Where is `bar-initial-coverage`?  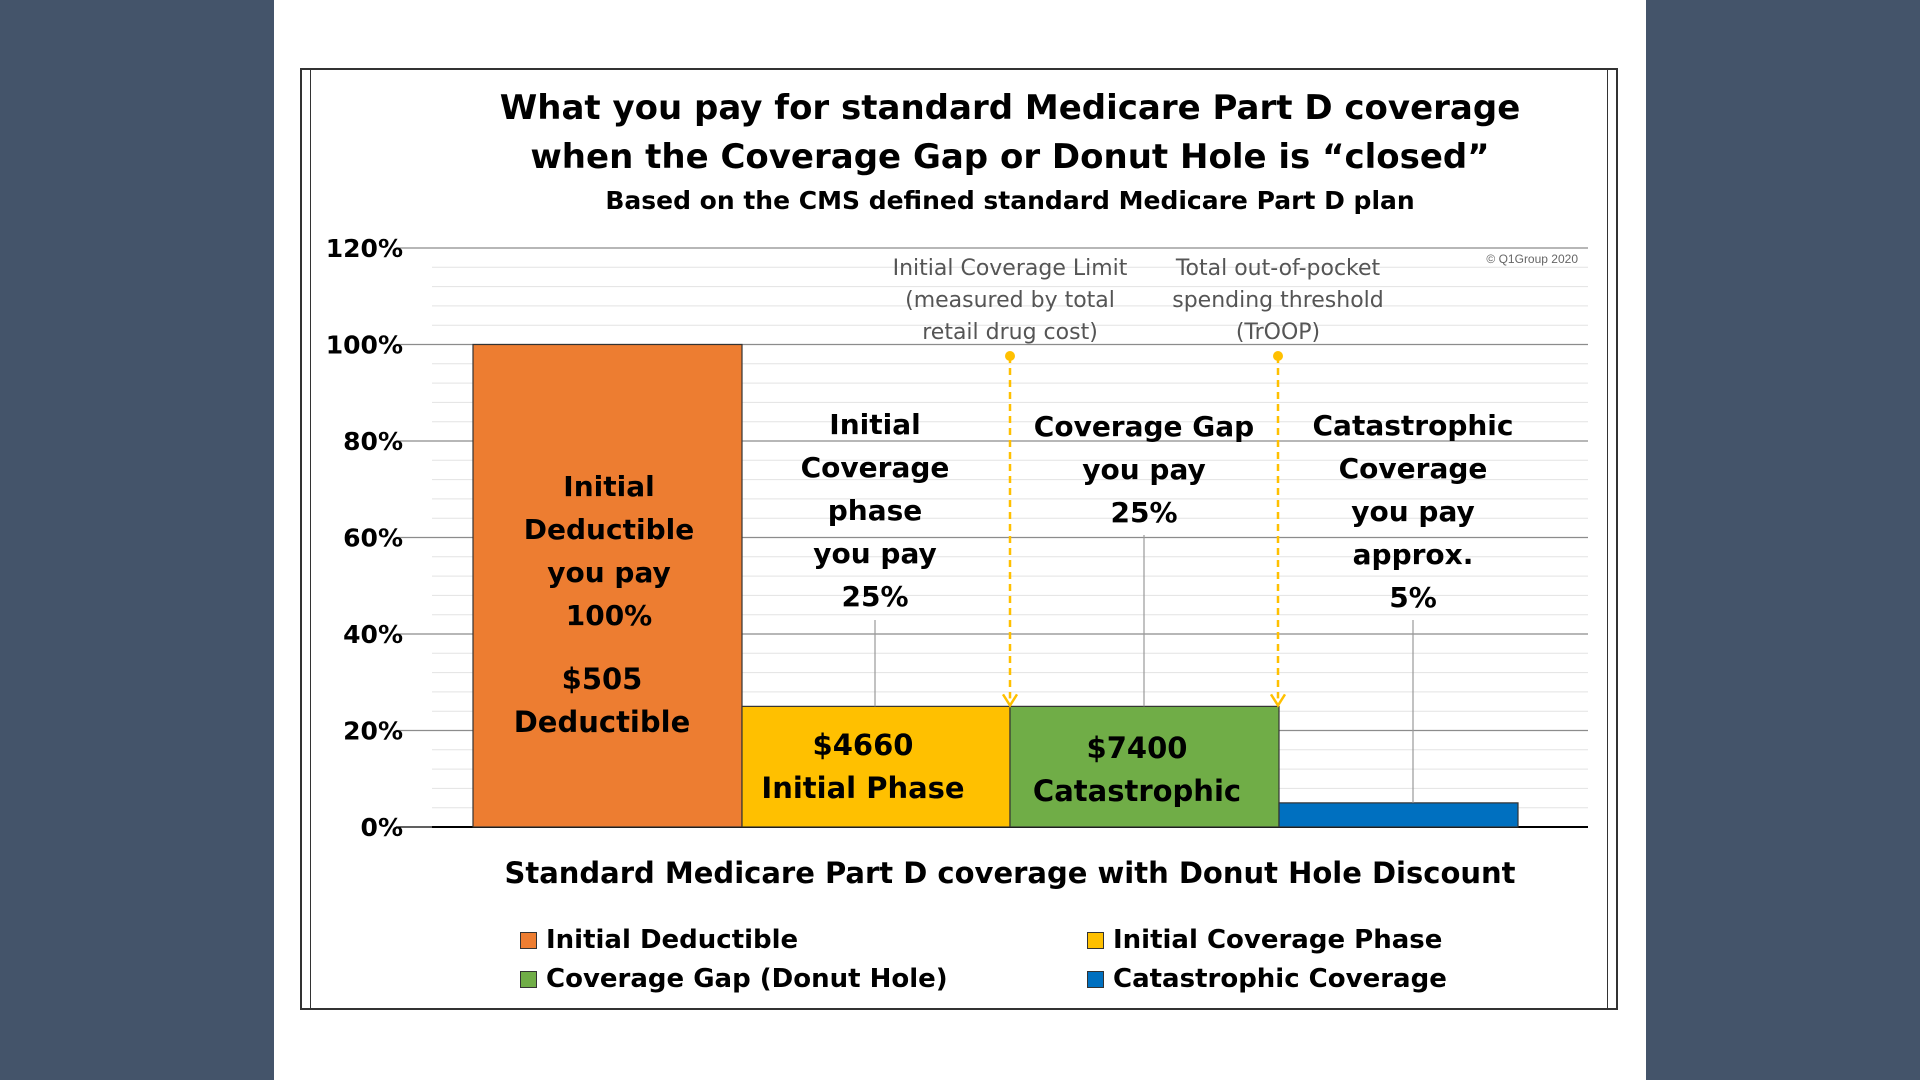
bar-initial-coverage is located at coordinates (876, 766).